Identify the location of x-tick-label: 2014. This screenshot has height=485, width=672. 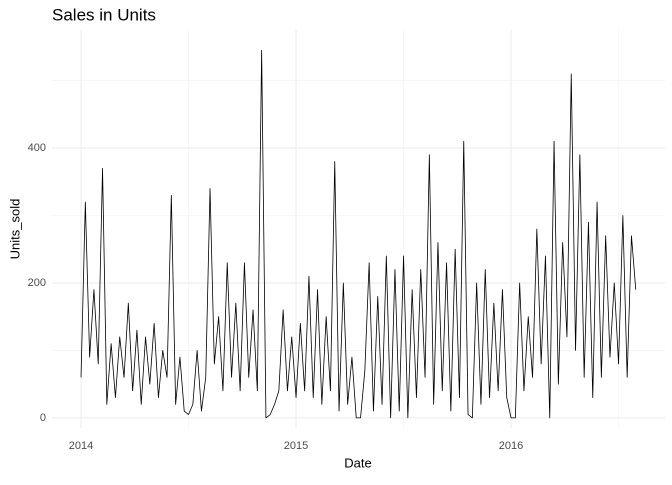
(81, 446).